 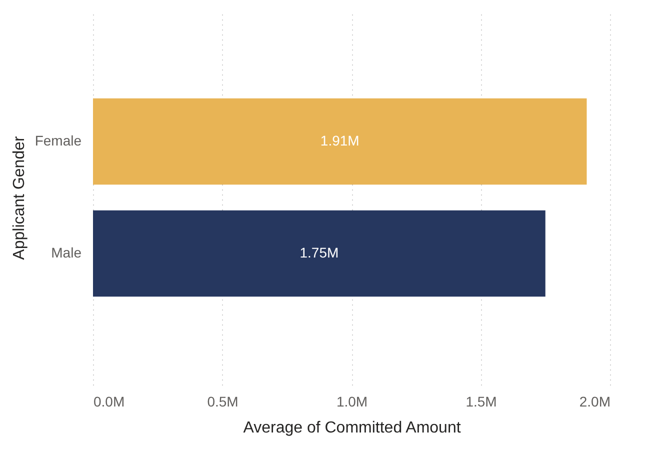 What do you see at coordinates (66, 252) in the screenshot?
I see `y-tick-label: Male` at bounding box center [66, 252].